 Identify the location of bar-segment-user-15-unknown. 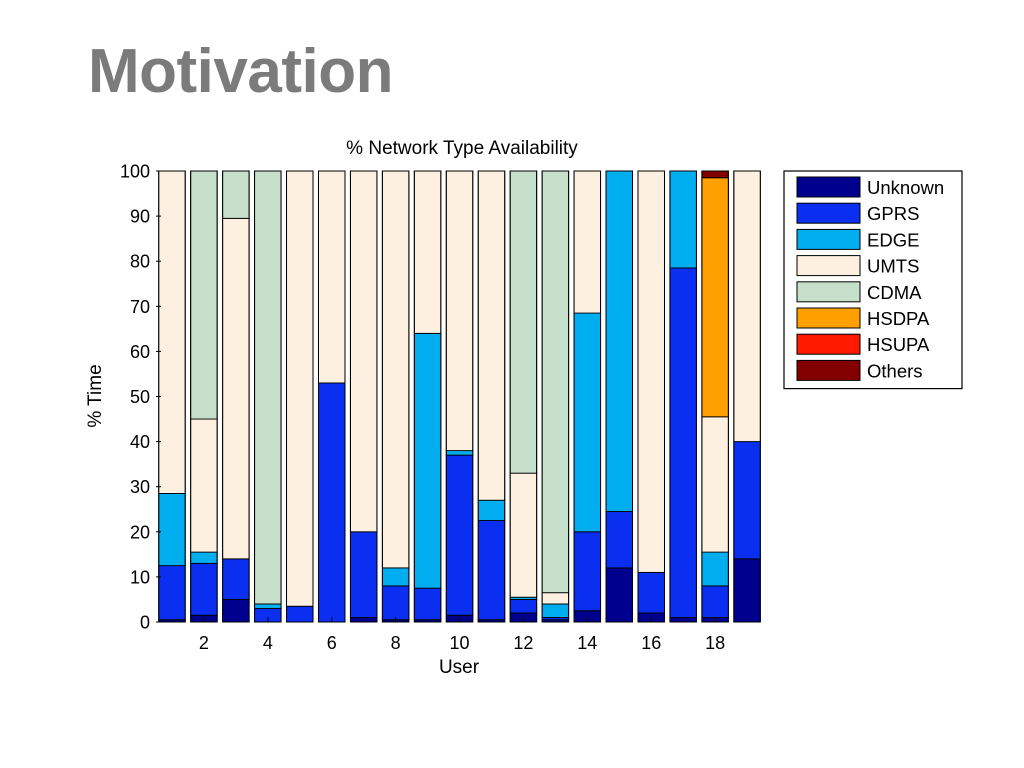
(619, 595).